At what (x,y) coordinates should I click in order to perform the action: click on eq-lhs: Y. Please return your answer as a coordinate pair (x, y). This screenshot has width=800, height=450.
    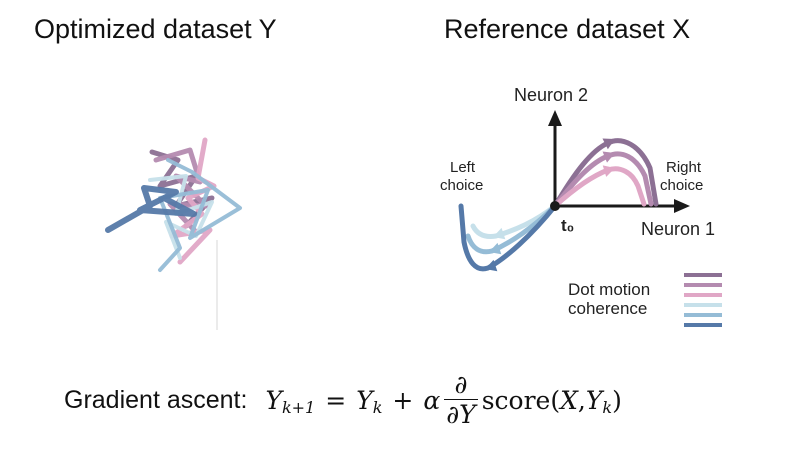
    Looking at the image, I should click on (273, 400).